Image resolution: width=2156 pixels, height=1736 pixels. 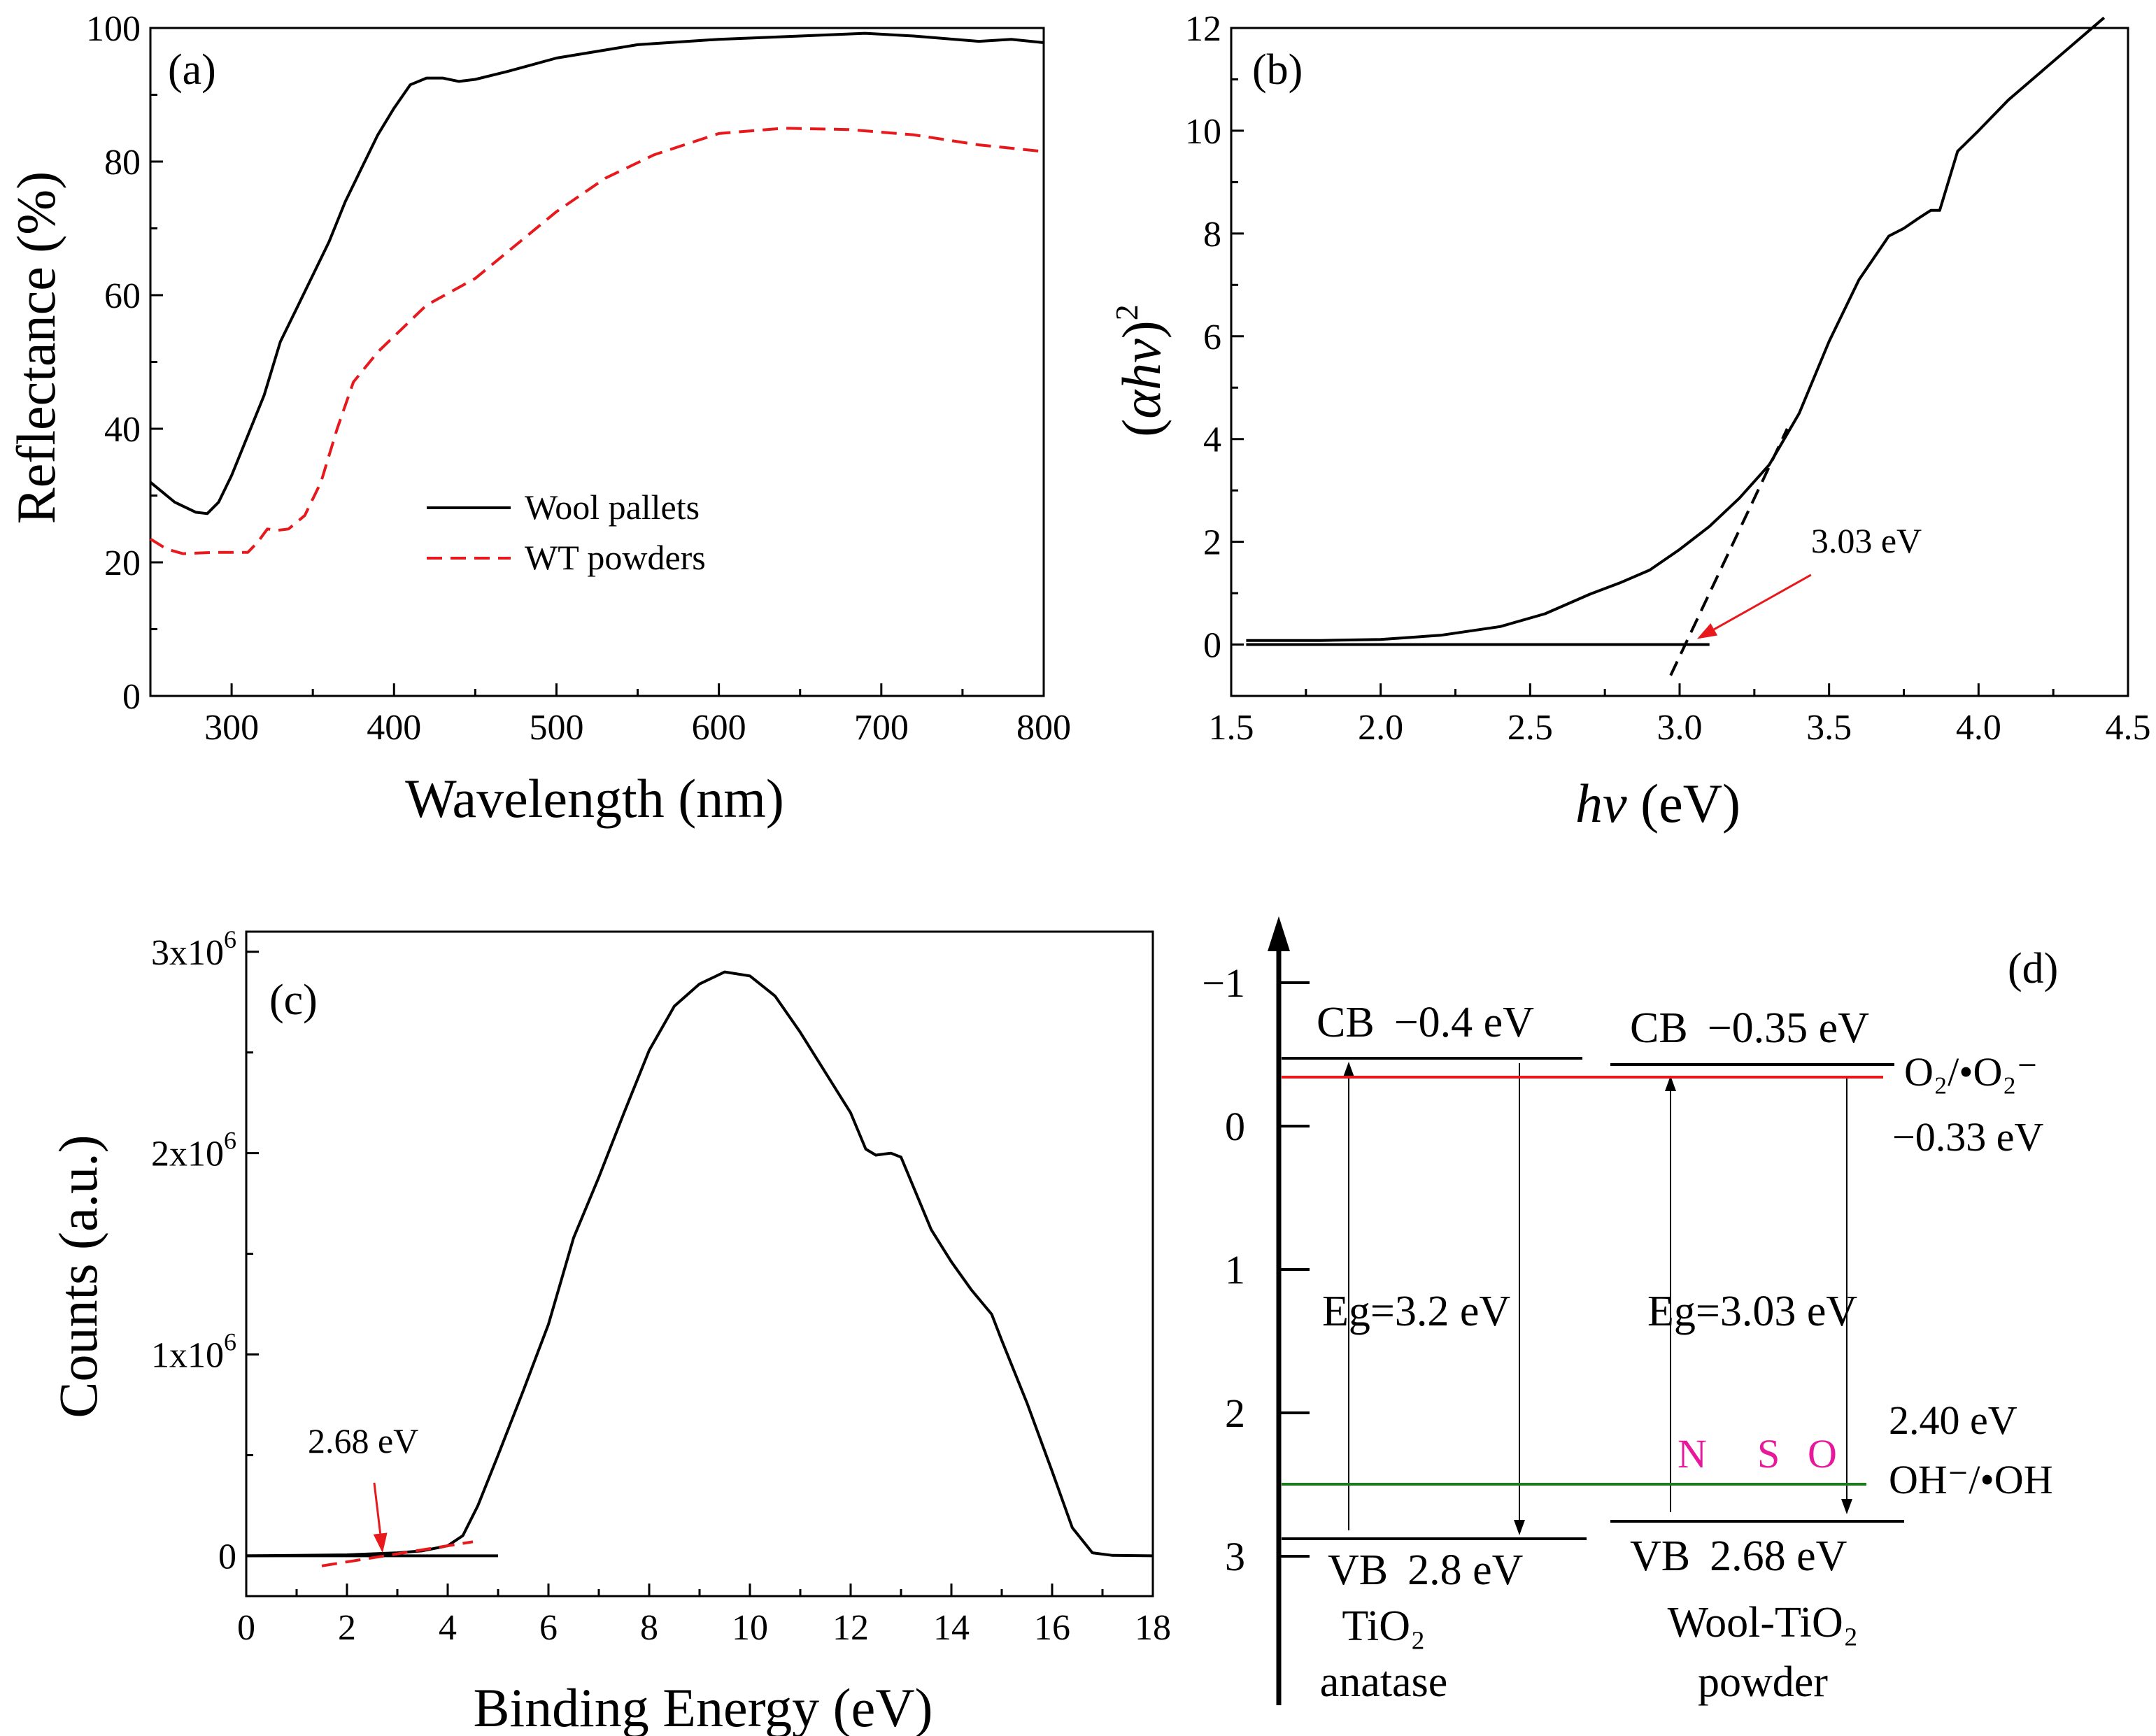 What do you see at coordinates (1416, 1311) in the screenshot?
I see `gap-label-anatase: Eg=3.2 eV` at bounding box center [1416, 1311].